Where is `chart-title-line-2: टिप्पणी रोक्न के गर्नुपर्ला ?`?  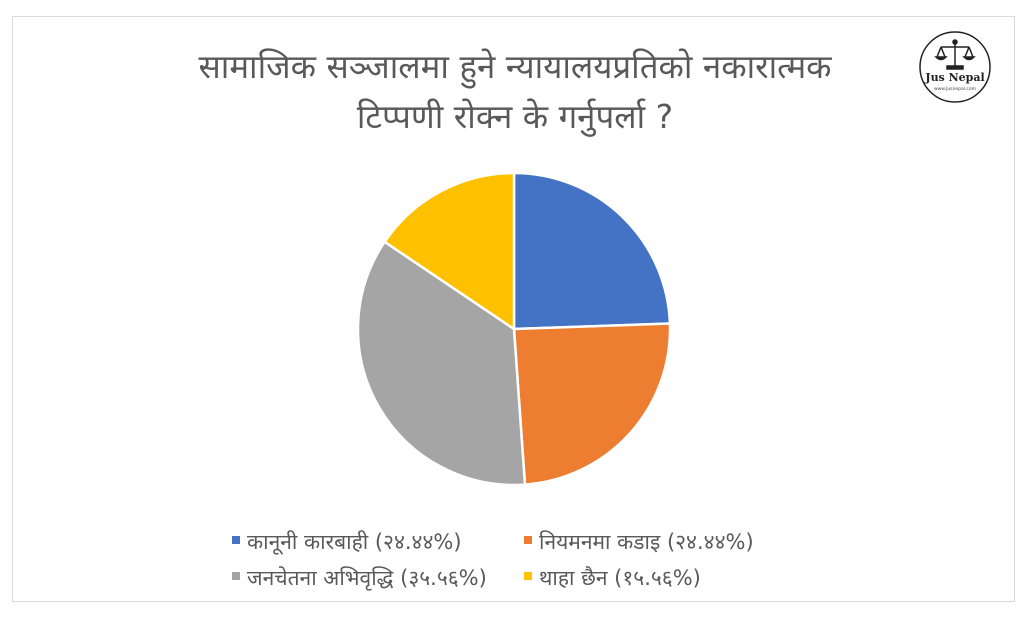 chart-title-line-2: टिप्पणी रोक्न के गर्नुपर्ला ? is located at coordinates (515, 116).